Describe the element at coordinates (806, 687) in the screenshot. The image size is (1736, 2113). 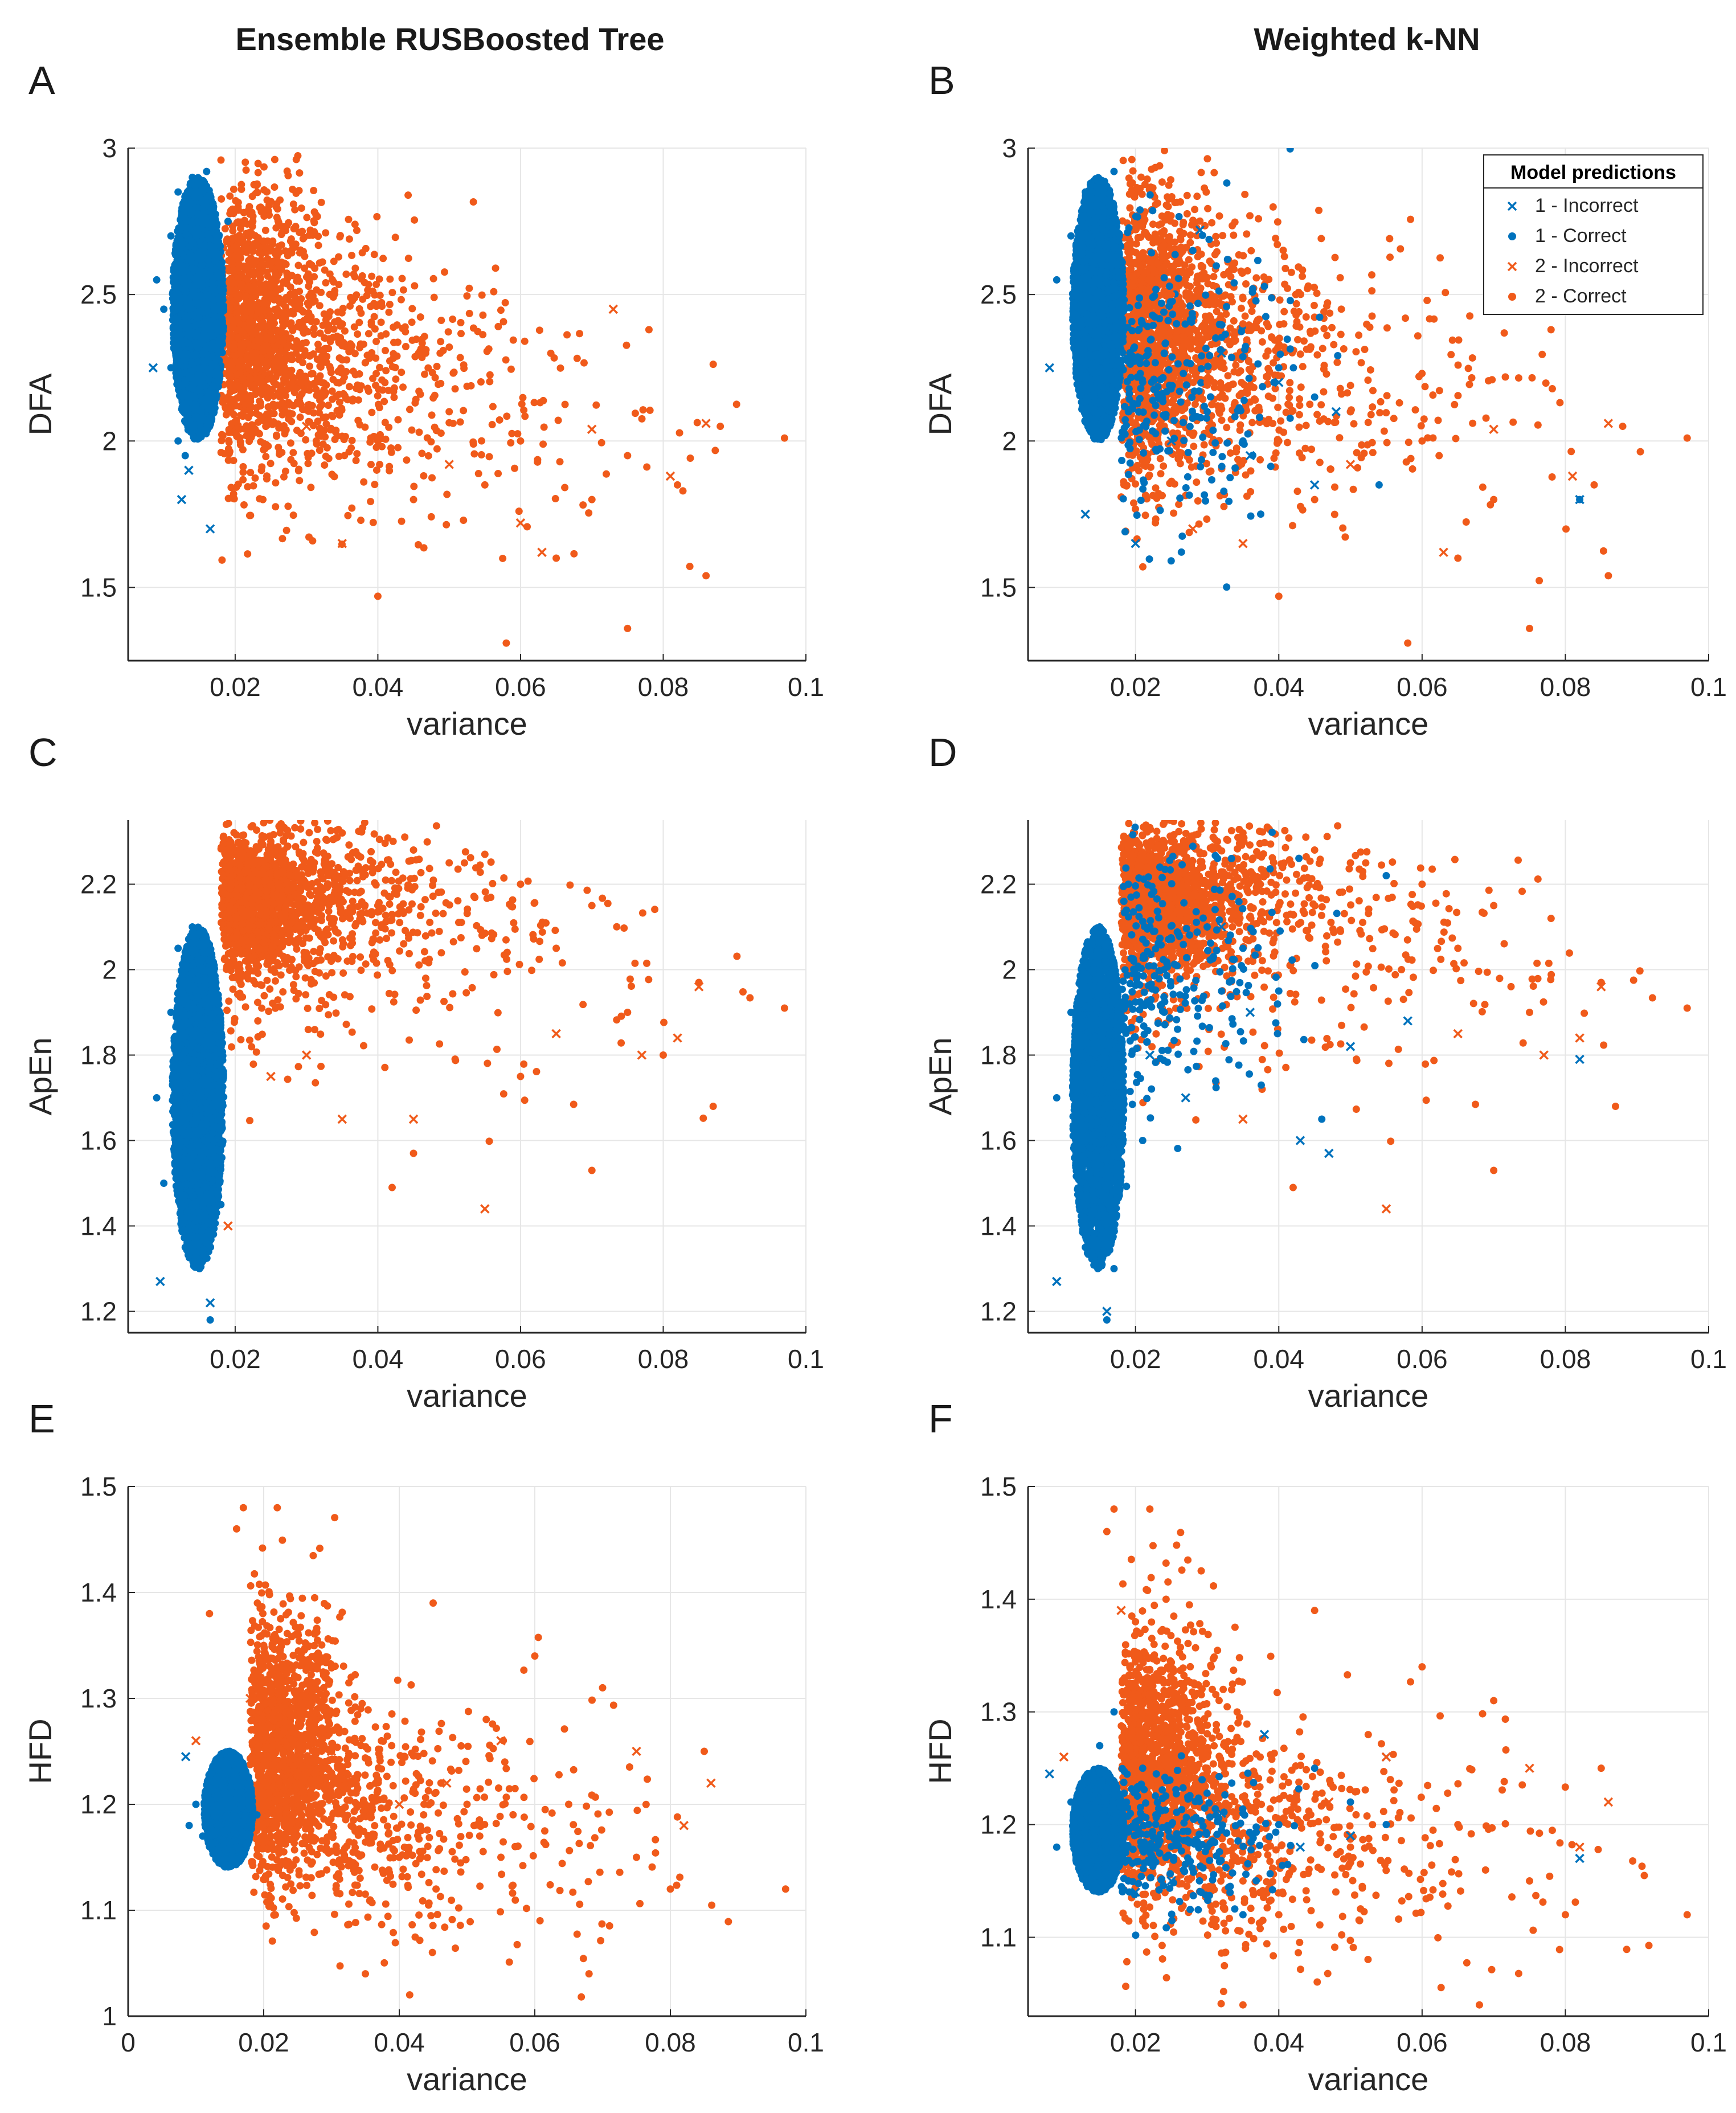
I see `x-tick-label: 0.1` at that location.